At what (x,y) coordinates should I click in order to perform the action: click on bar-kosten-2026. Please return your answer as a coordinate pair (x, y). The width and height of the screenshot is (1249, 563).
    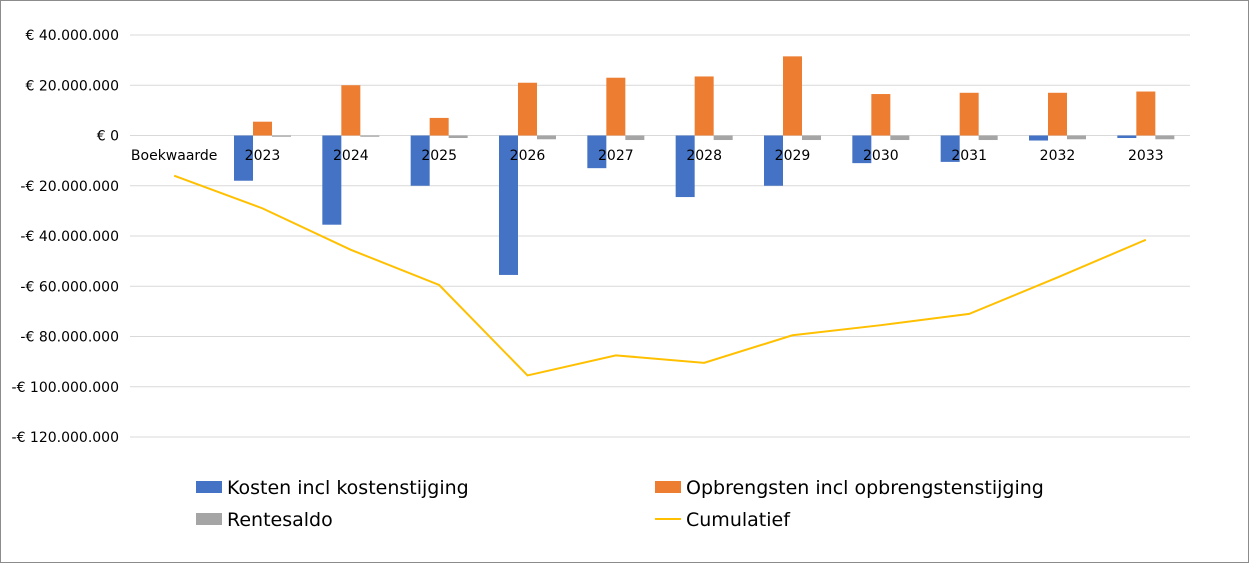
    Looking at the image, I should click on (508, 205).